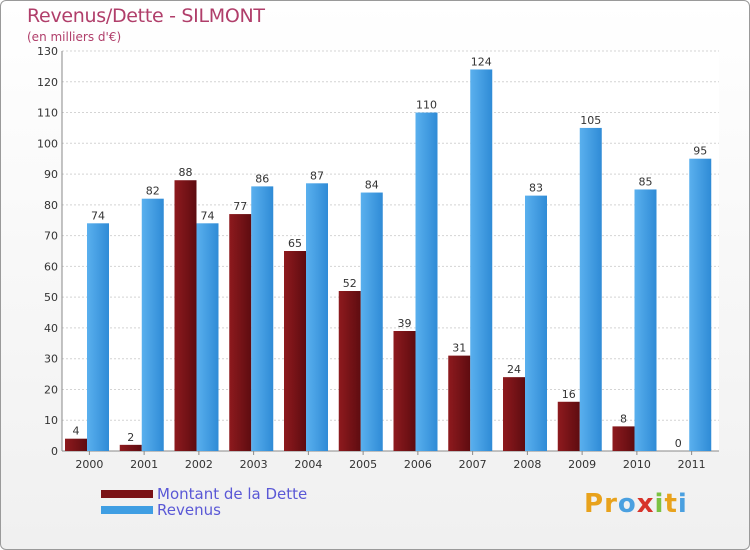 Image resolution: width=750 pixels, height=550 pixels. What do you see at coordinates (146, 16) in the screenshot?
I see `chart-title: Revenus/Dette - SILMONT` at bounding box center [146, 16].